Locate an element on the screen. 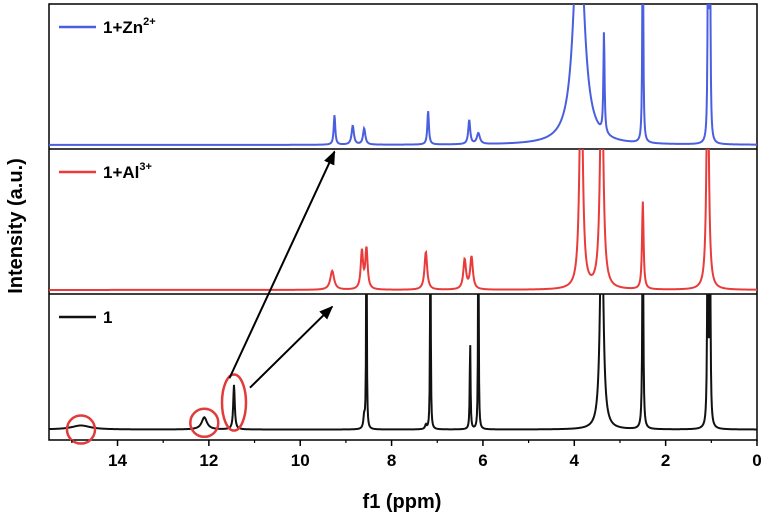 This screenshot has height=518, width=769. x-tick-label: 10 is located at coordinates (300, 460).